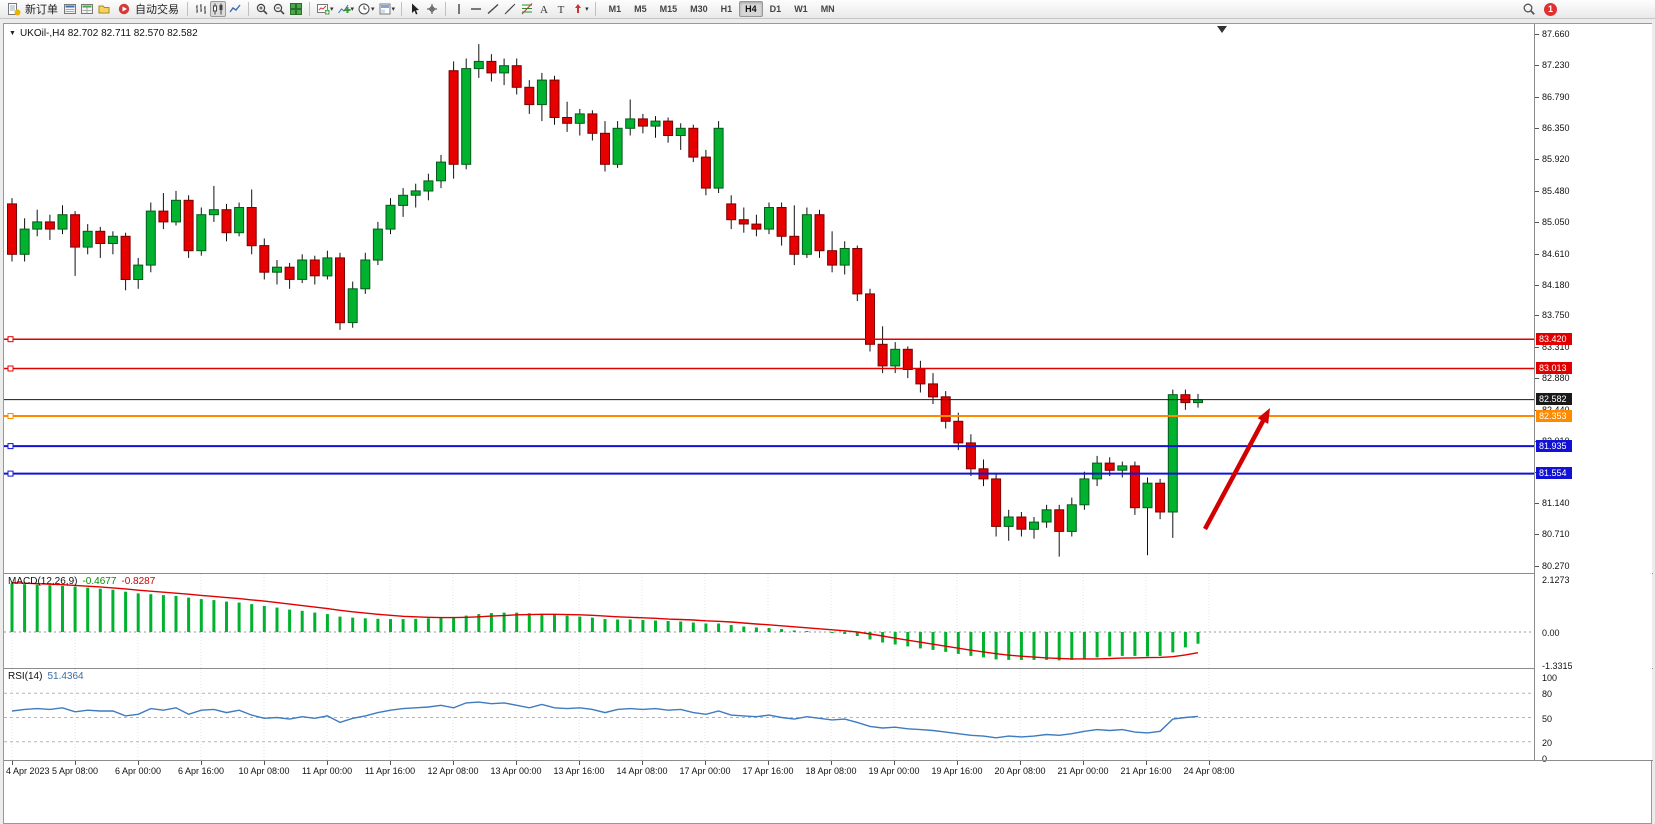  Describe the element at coordinates (668, 9) in the screenshot. I see `timeframe-m15: M15` at that location.